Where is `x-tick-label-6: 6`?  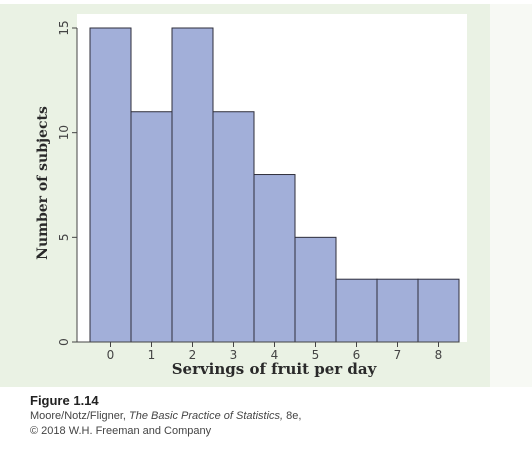
x-tick-label-6: 6 is located at coordinates (357, 355).